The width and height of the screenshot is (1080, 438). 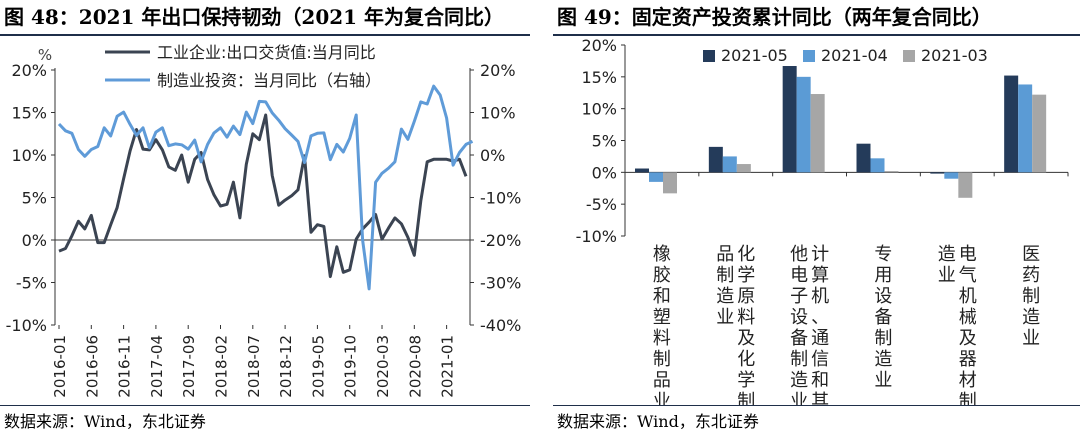 I want to click on category-label-char: 品, so click(x=662, y=380).